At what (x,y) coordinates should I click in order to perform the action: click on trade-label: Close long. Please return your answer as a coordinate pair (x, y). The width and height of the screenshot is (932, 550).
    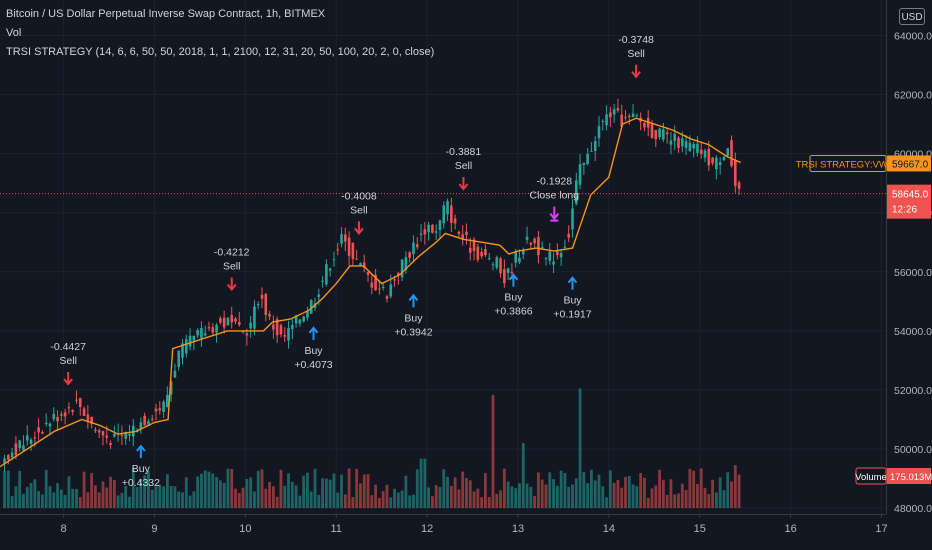
    Looking at the image, I should click on (555, 196).